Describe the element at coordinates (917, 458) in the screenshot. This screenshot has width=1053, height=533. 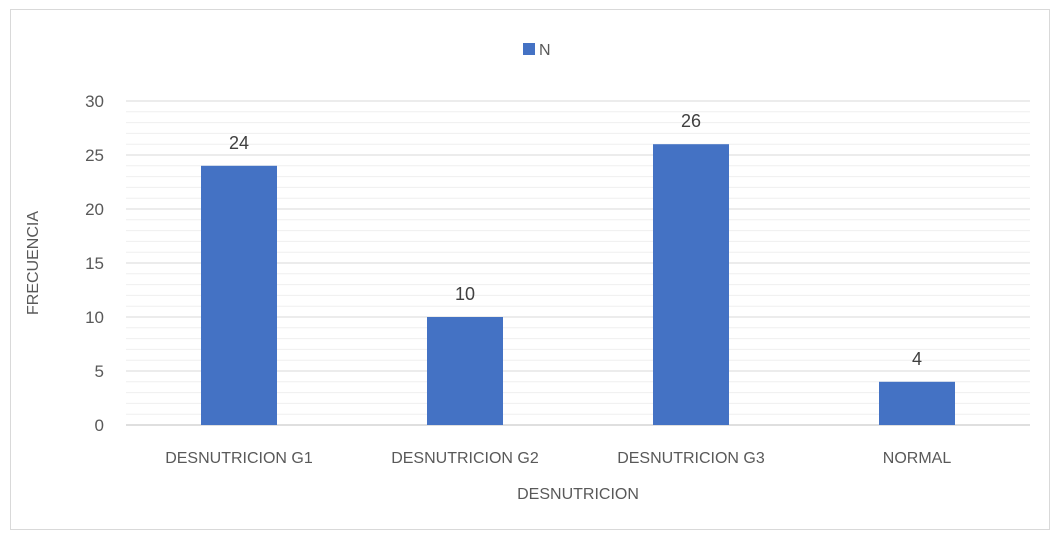
I see `x-category-label: NORMAL` at that location.